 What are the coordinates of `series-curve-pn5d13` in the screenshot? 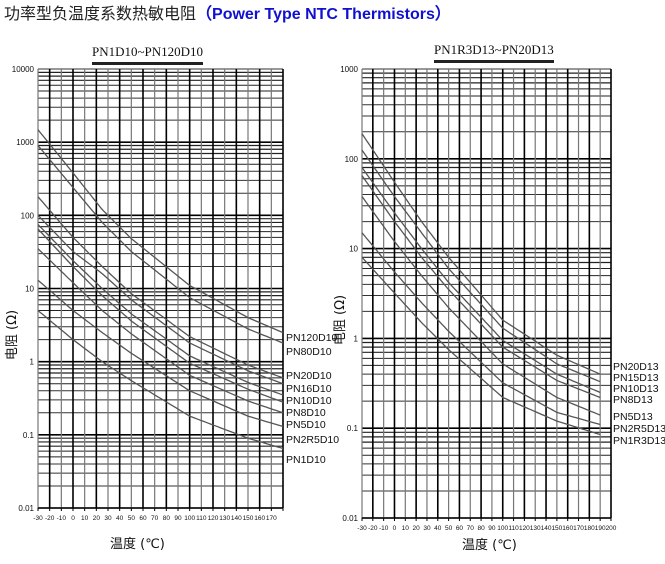 It's located at (481, 306).